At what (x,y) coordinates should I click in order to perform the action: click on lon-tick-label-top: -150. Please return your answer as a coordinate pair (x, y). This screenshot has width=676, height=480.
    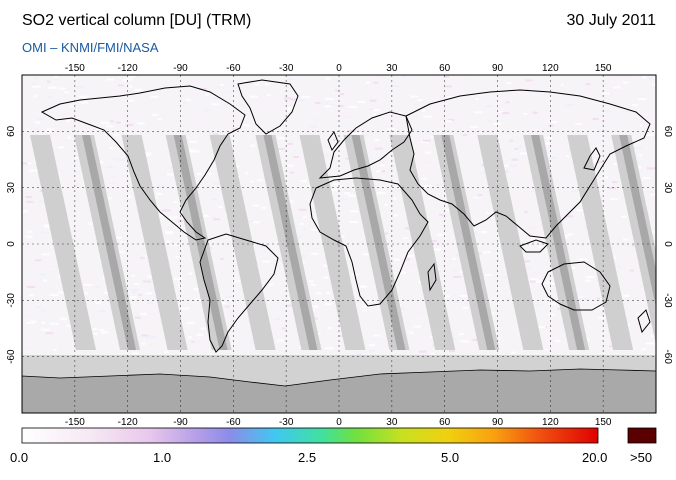
    Looking at the image, I should click on (75, 68).